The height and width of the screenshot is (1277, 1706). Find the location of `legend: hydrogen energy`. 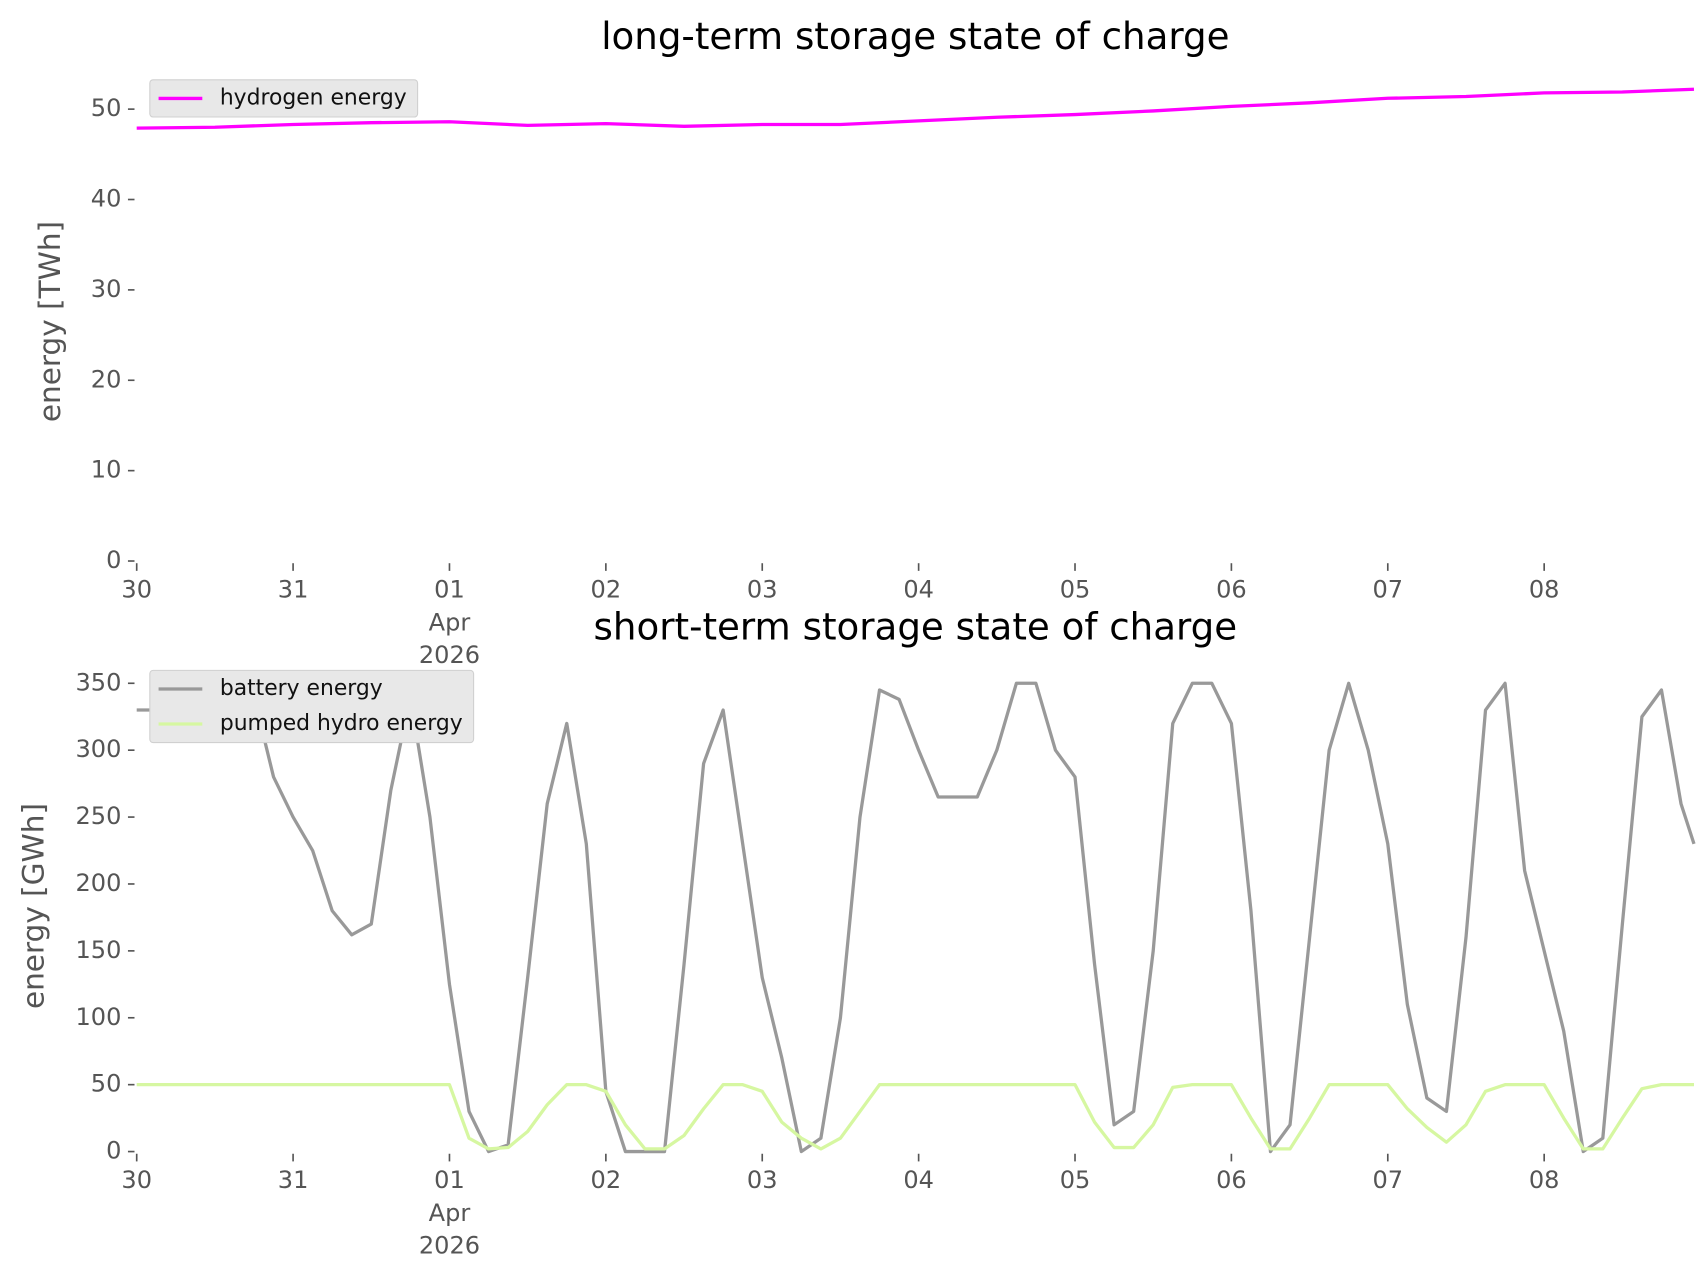

legend: hydrogen energy is located at coordinates (284, 98).